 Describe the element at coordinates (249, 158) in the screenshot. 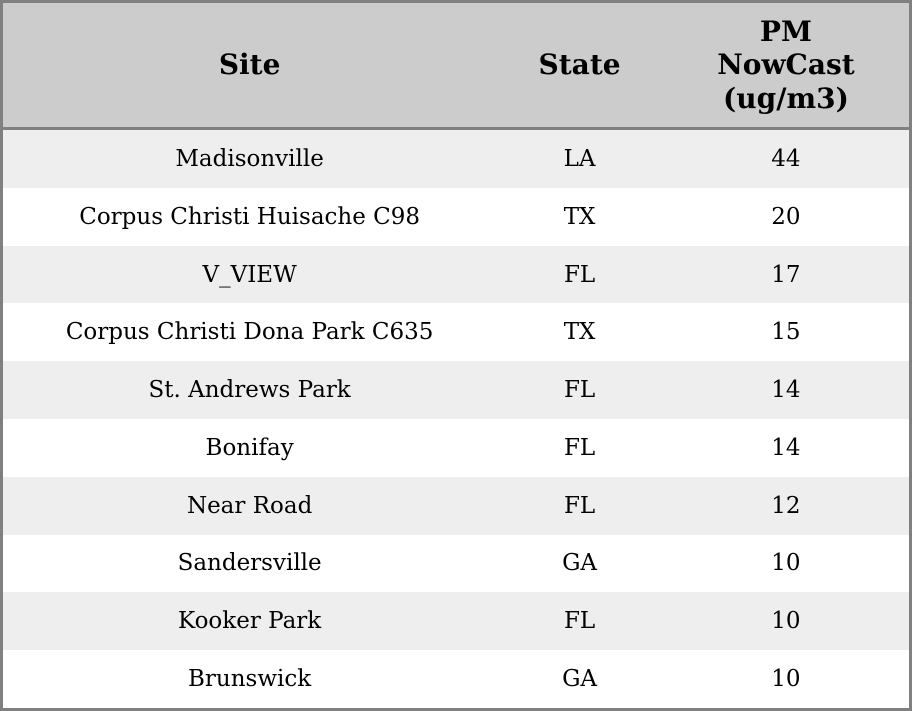

I see `site-cell: Madisonville` at that location.